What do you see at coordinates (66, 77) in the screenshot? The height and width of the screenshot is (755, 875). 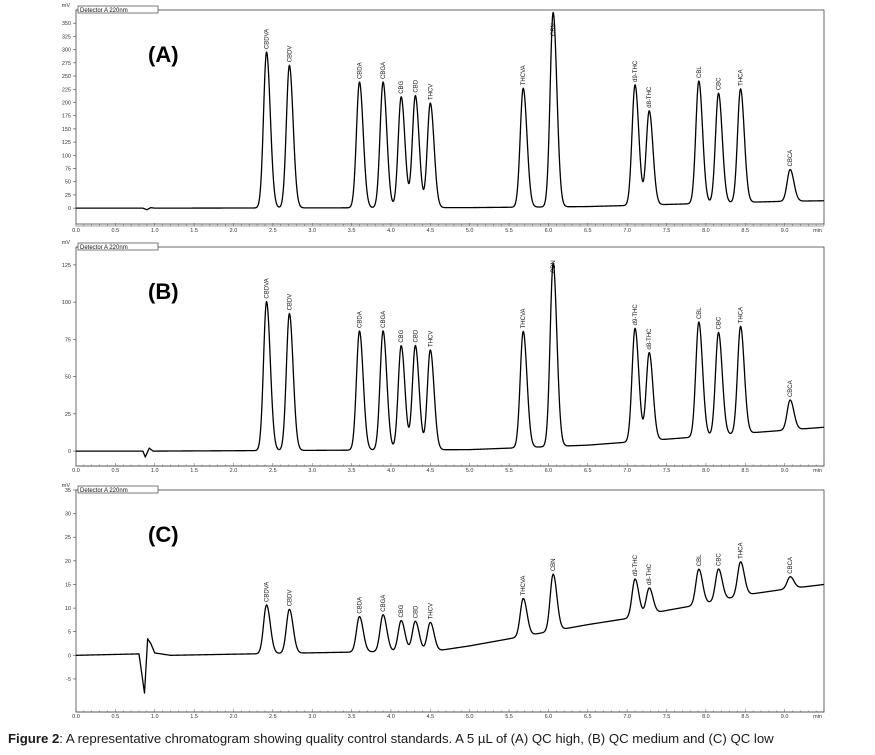 I see `y-tick-label: 250` at bounding box center [66, 77].